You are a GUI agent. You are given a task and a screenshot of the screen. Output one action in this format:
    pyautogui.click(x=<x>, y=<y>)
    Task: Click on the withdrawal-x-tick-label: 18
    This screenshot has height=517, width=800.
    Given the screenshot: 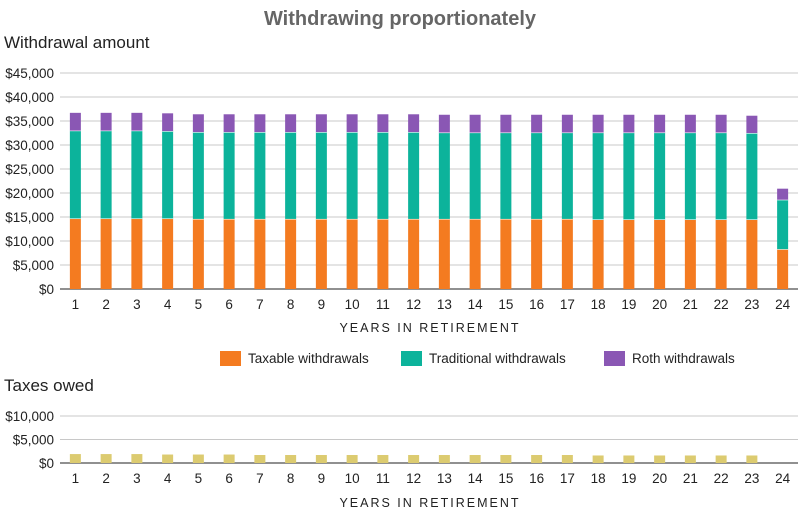 What is the action you would take?
    pyautogui.click(x=598, y=304)
    